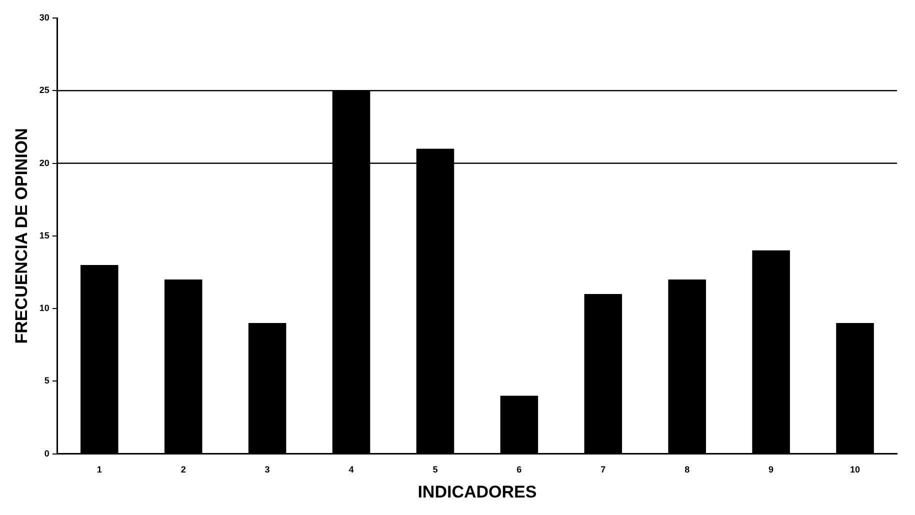 The width and height of the screenshot is (915, 515). Describe the element at coordinates (44, 235) in the screenshot. I see `y-tick-label: 15` at that location.